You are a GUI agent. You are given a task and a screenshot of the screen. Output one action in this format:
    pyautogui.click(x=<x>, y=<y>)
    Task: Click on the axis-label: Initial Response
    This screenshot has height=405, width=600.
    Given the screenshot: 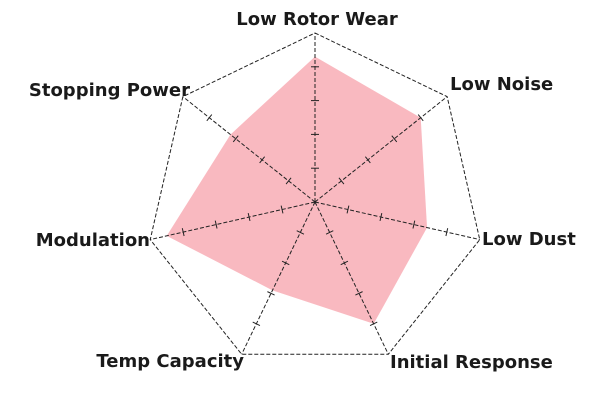 What is the action you would take?
    pyautogui.click(x=471, y=362)
    